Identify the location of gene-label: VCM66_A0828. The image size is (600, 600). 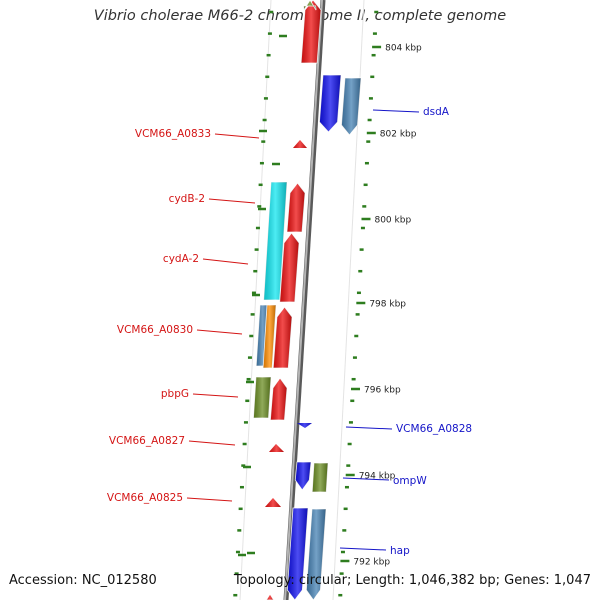
(434, 429).